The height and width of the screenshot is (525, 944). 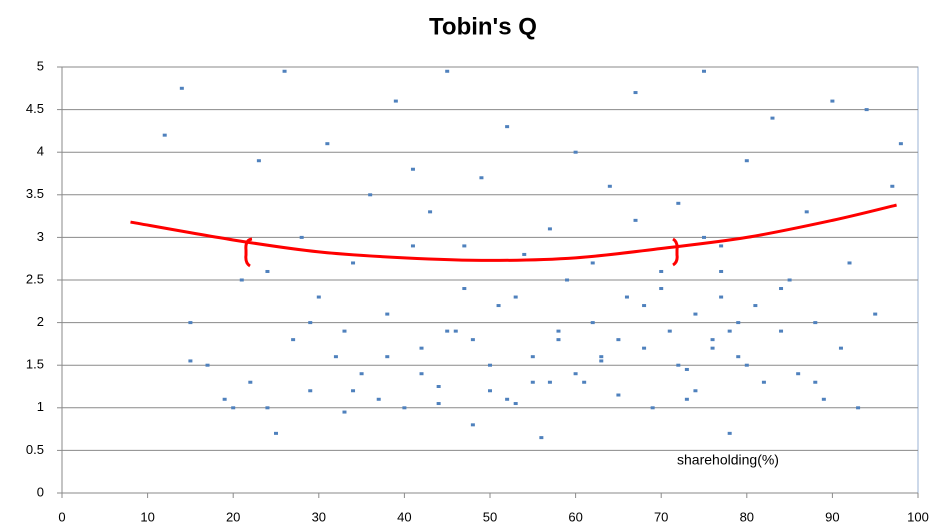 I want to click on x-tick-label: 0, so click(x=61, y=516).